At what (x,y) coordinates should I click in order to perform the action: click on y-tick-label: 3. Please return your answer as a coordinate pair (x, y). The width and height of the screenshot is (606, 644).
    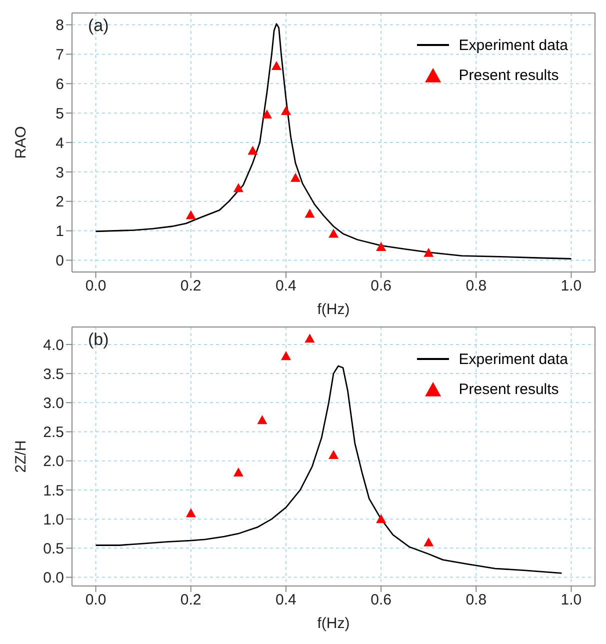
    Looking at the image, I should click on (60, 173).